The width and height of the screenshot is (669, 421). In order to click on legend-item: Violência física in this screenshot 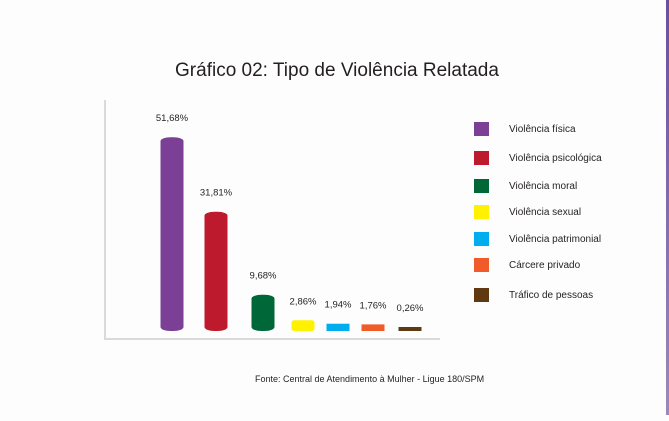, I will do `click(525, 129)`.